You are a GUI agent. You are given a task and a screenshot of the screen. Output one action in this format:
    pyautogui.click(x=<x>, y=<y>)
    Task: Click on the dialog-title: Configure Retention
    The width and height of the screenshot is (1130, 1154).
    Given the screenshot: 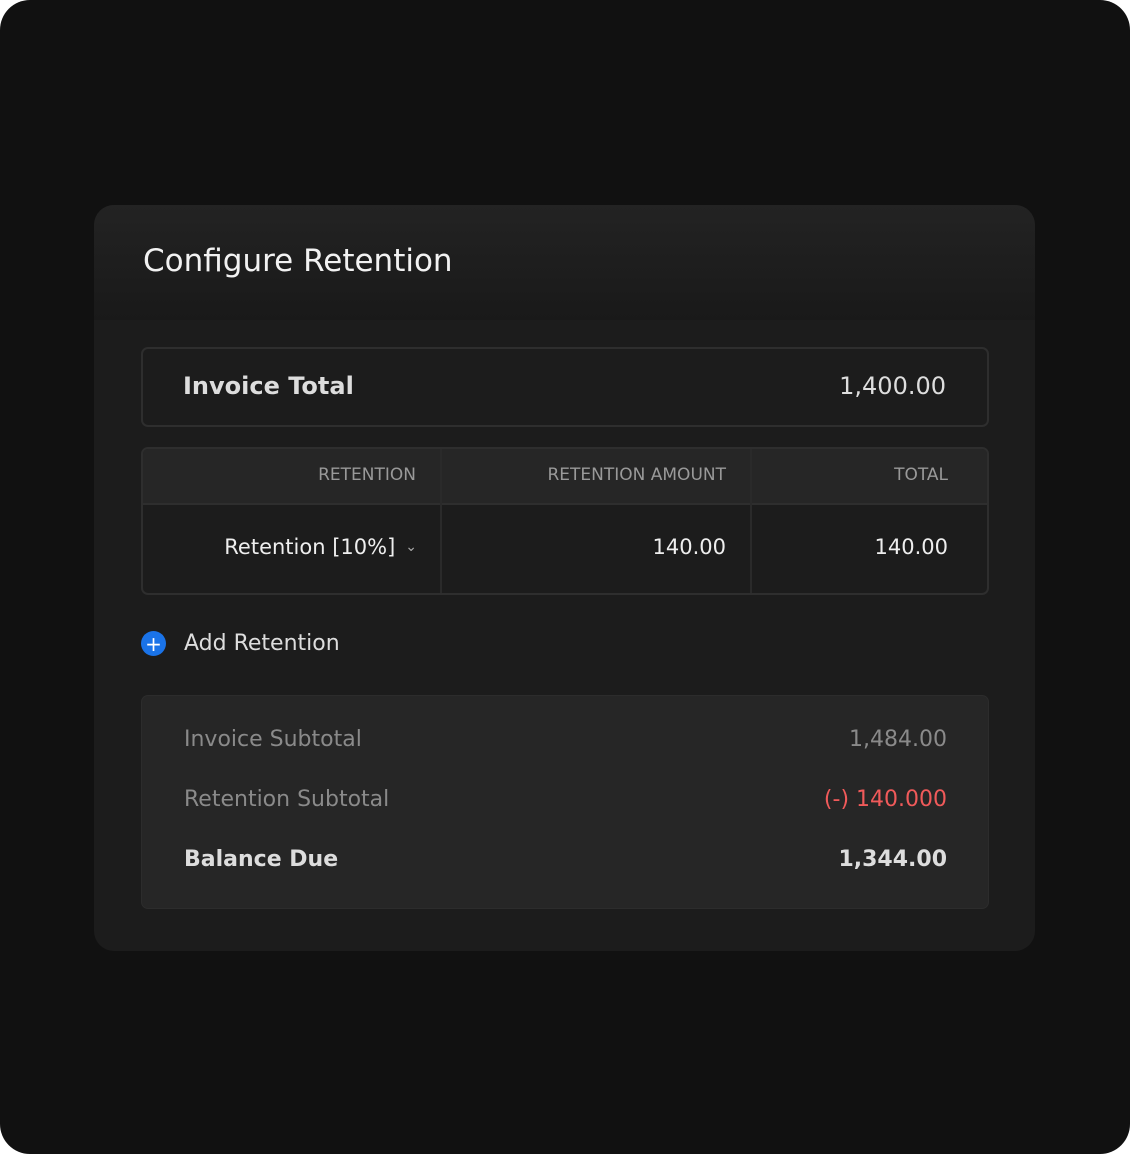 What is the action you would take?
    pyautogui.click(x=298, y=261)
    